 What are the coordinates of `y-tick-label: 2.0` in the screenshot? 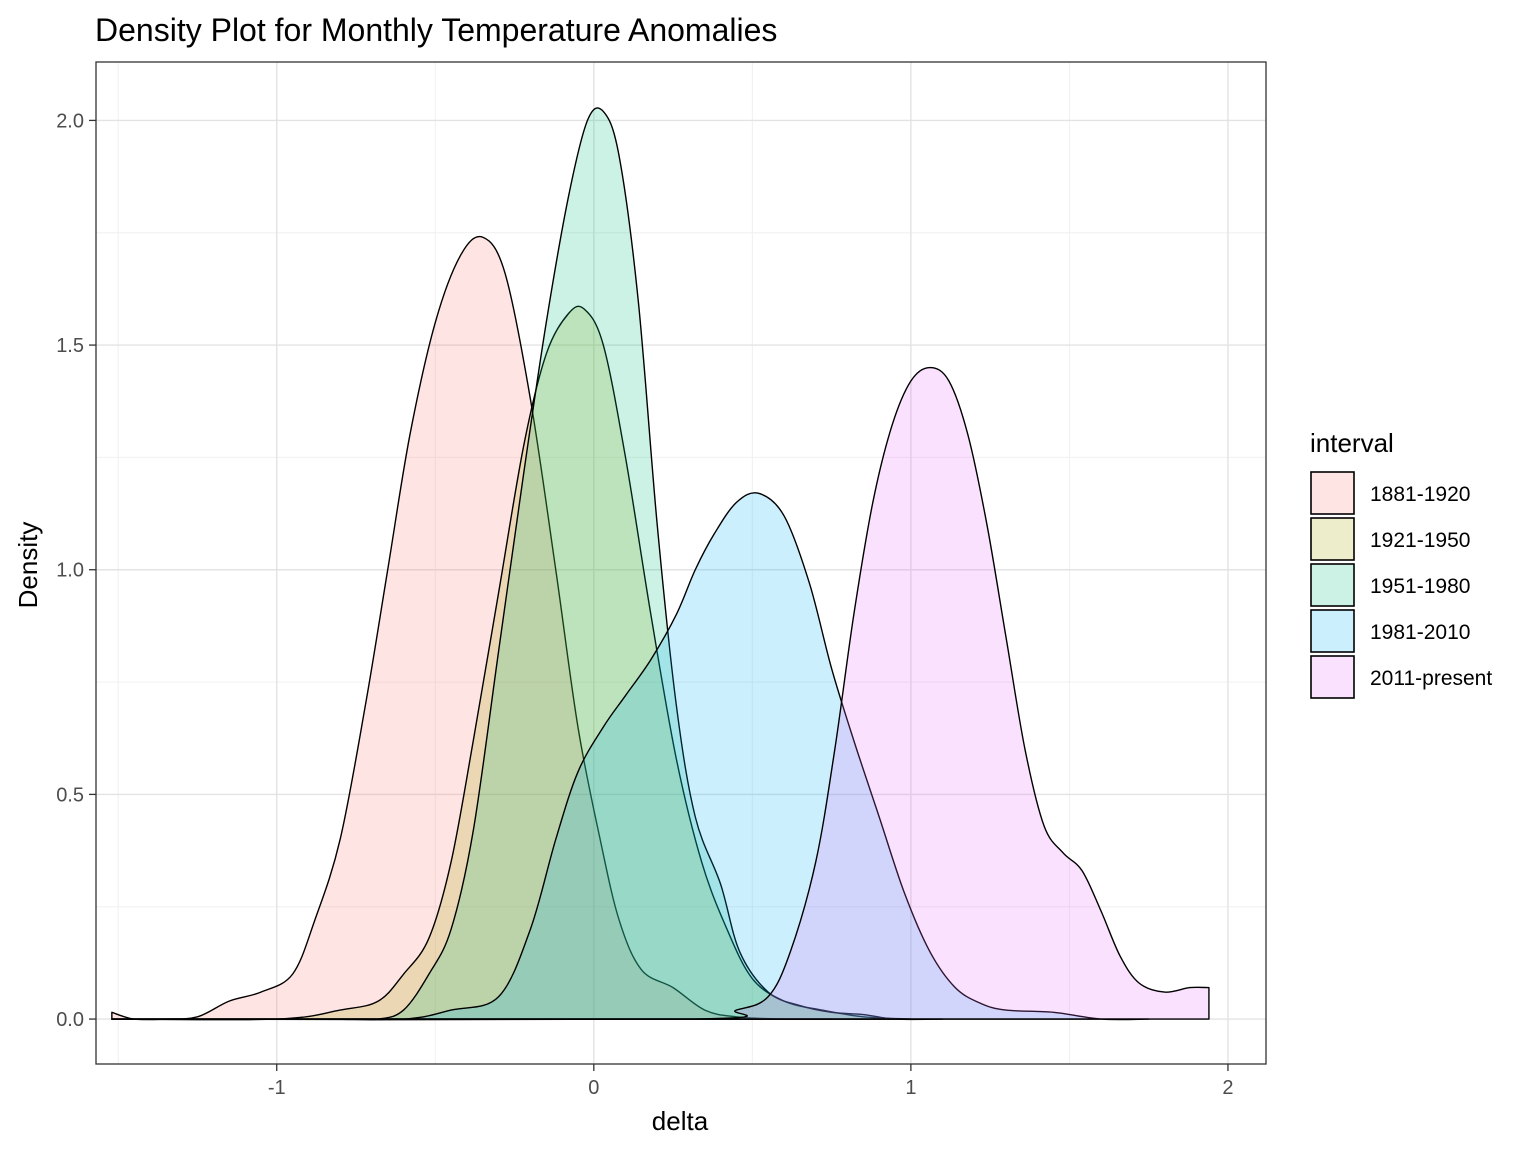 It's located at (70, 121).